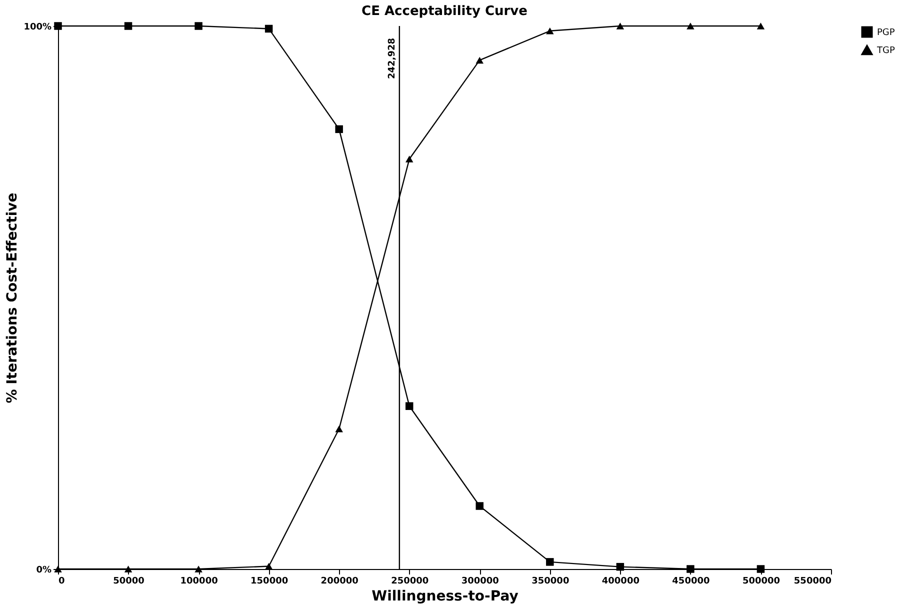 Image resolution: width=902 pixels, height=610 pixels. What do you see at coordinates (551, 581) in the screenshot?
I see `x-tick-label: 350000` at bounding box center [551, 581].